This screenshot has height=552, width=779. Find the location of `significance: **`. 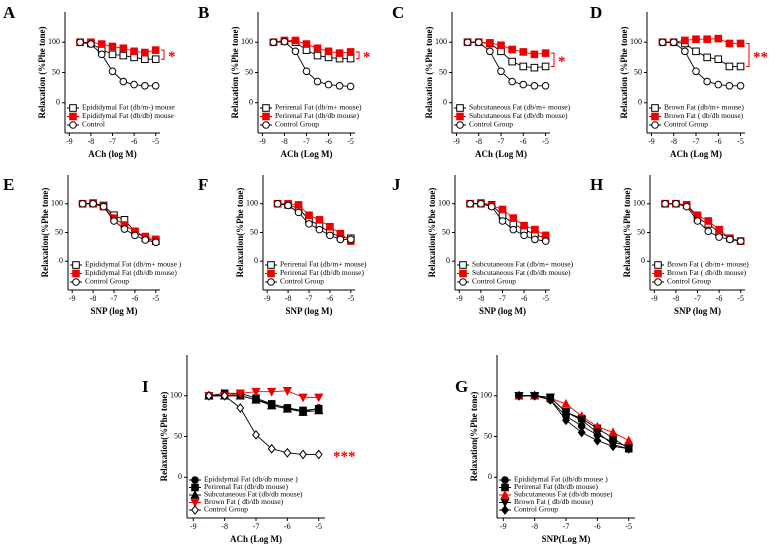

significance: ** is located at coordinates (760, 57).